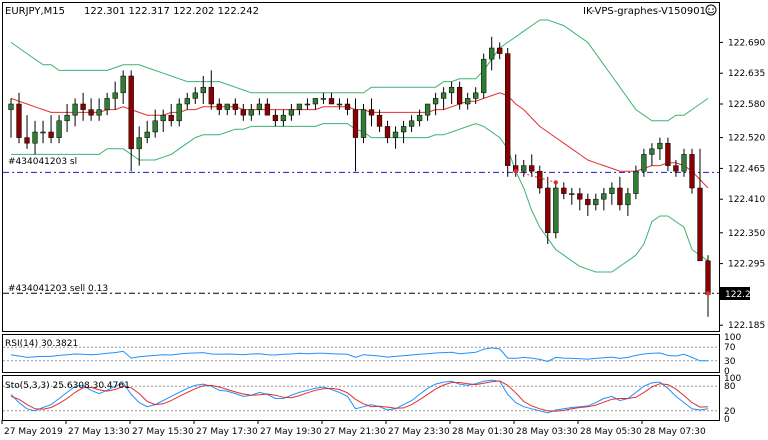 This screenshot has height=440, width=768. What do you see at coordinates (483, 432) in the screenshot?
I see `time-tick-label: 28 May 01:30` at bounding box center [483, 432].